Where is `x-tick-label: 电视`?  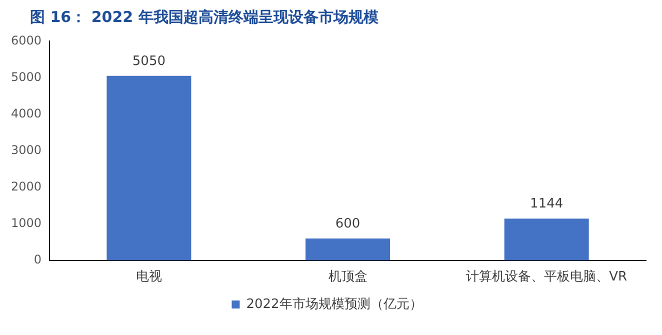 x-tick-label: 电视 is located at coordinates (149, 277).